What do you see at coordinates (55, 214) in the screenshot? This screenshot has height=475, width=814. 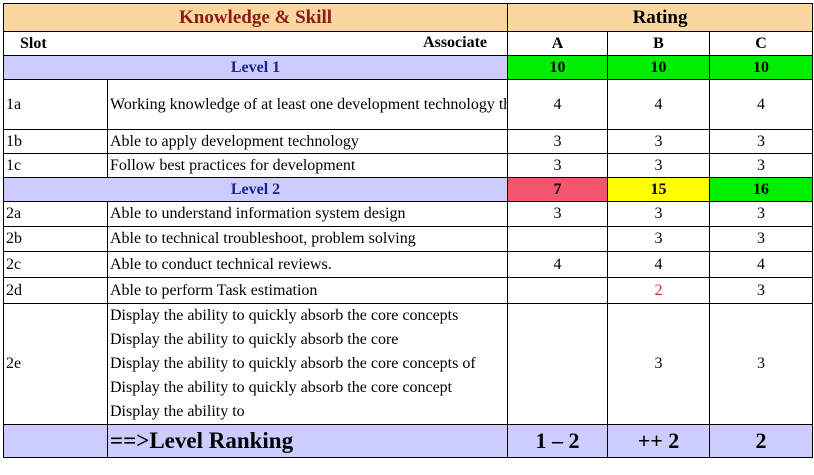 I see `slot-cell: 2a` at bounding box center [55, 214].